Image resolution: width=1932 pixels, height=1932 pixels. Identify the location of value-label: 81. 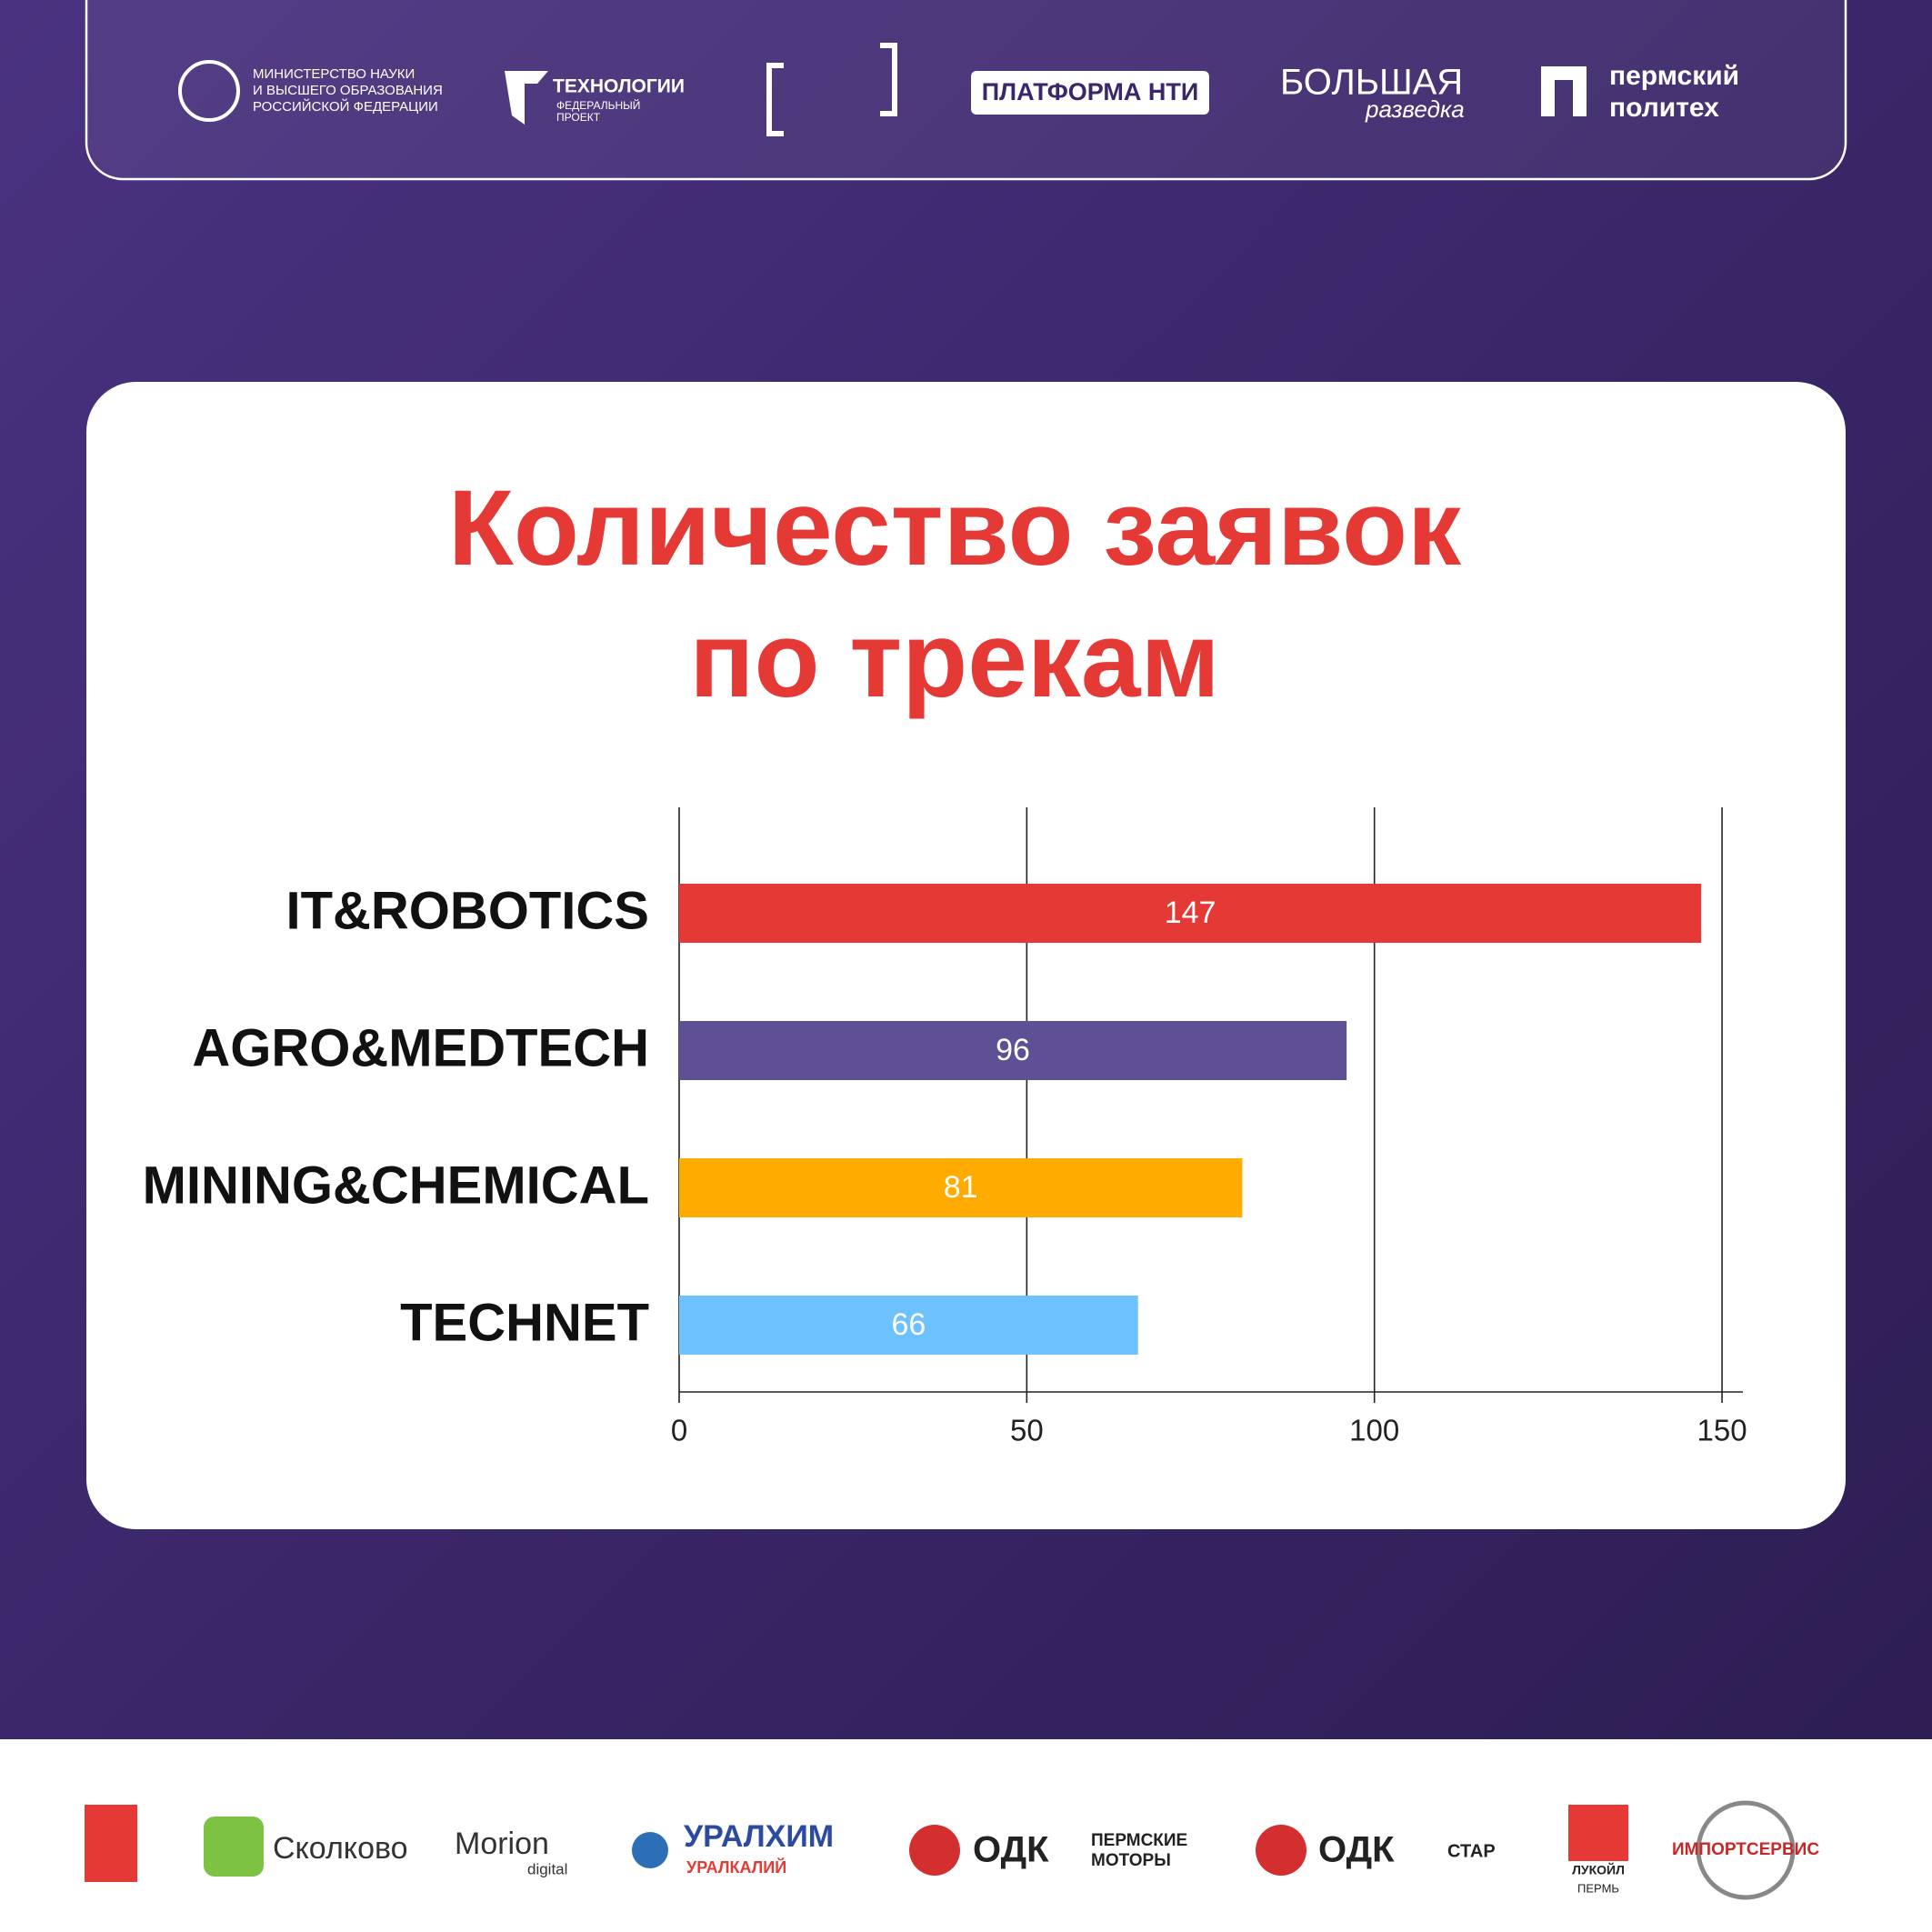
(961, 1187).